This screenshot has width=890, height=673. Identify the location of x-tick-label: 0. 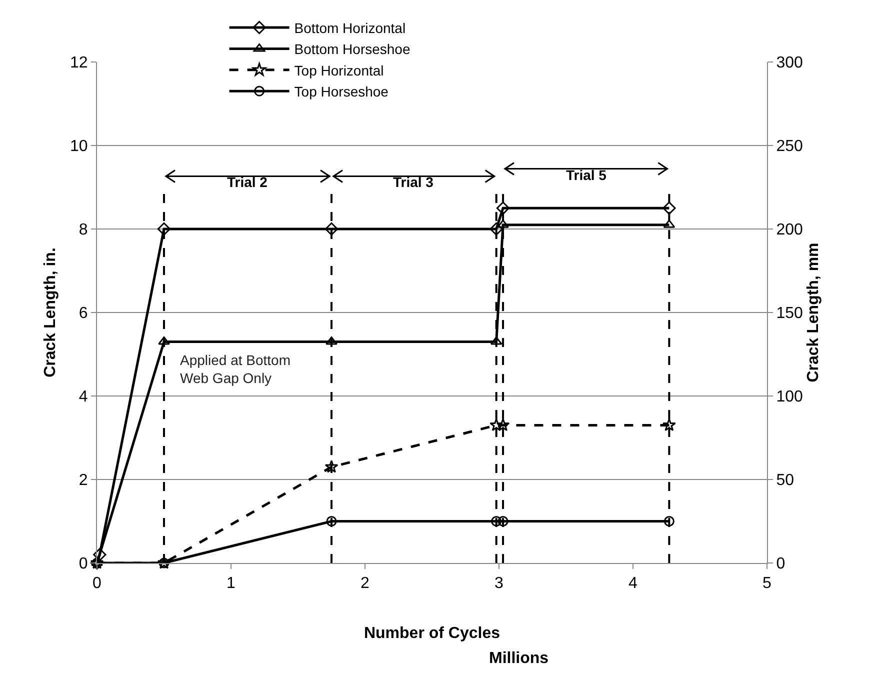
(97, 583).